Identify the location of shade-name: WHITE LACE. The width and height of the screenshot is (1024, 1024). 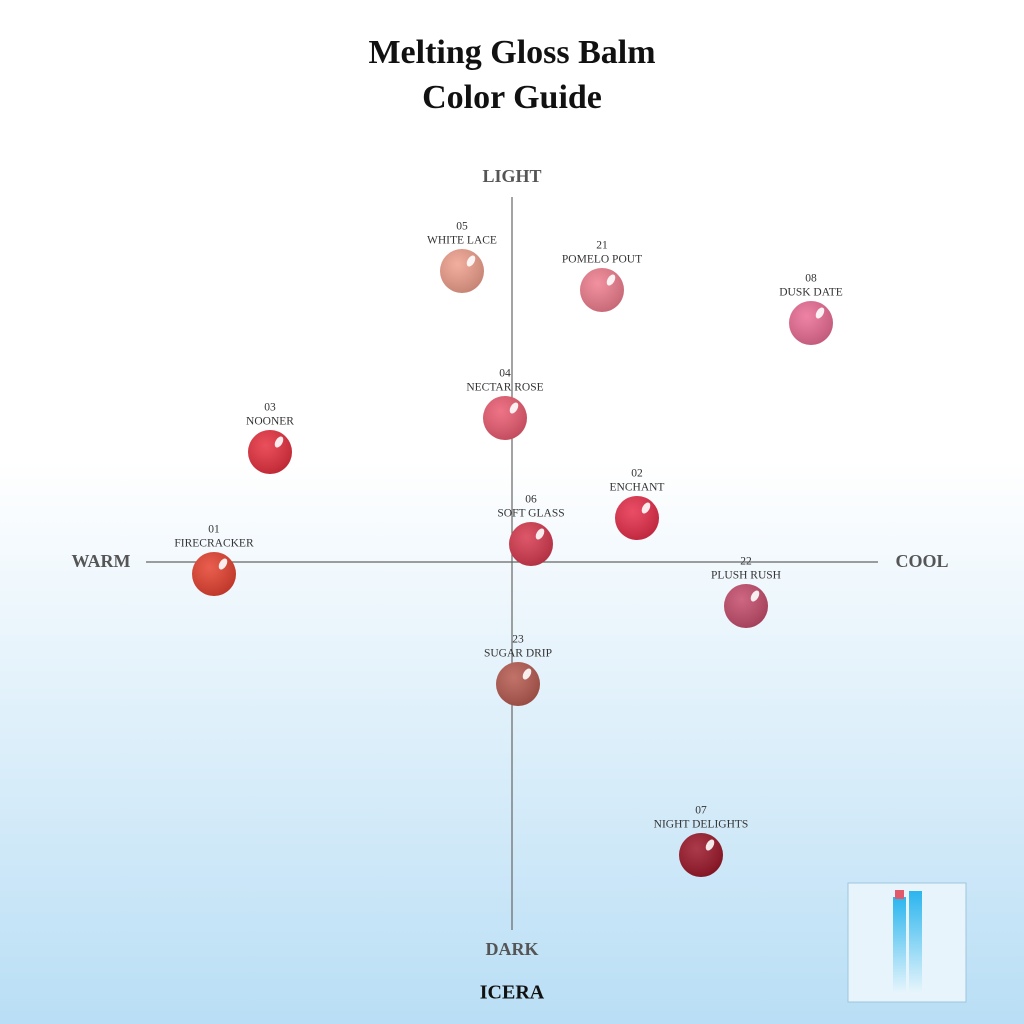
(462, 241).